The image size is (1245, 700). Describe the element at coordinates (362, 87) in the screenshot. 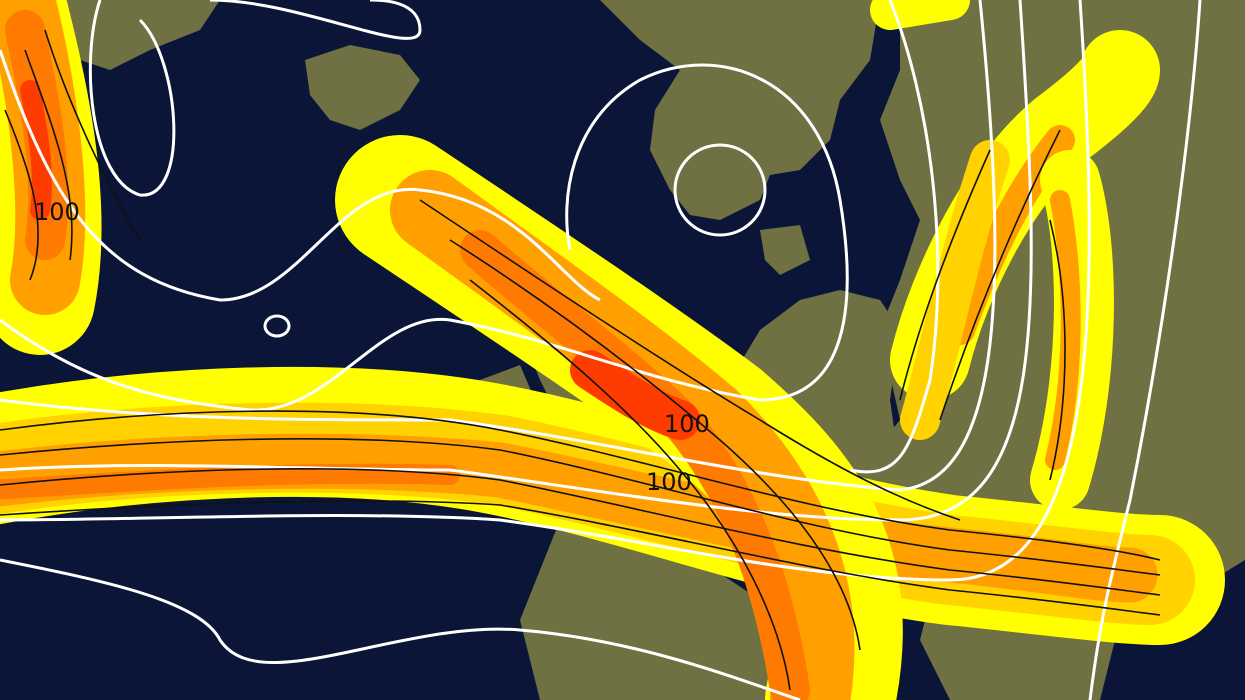

I see `iceland` at that location.